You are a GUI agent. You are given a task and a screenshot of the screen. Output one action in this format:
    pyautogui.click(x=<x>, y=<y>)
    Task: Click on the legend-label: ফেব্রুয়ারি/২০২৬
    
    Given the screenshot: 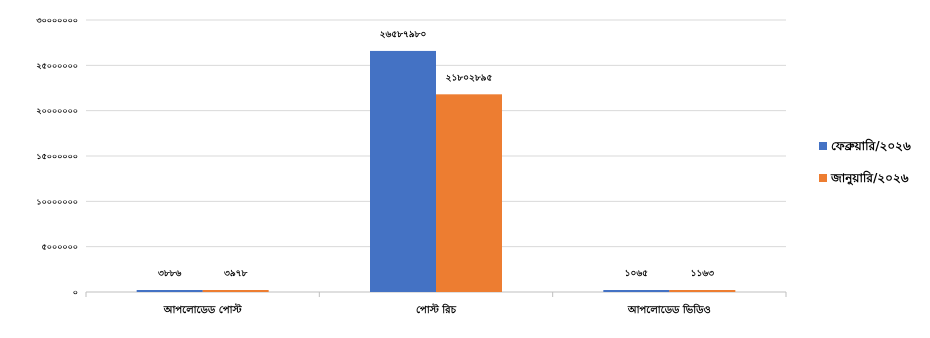 What is the action you would take?
    pyautogui.click(x=871, y=145)
    